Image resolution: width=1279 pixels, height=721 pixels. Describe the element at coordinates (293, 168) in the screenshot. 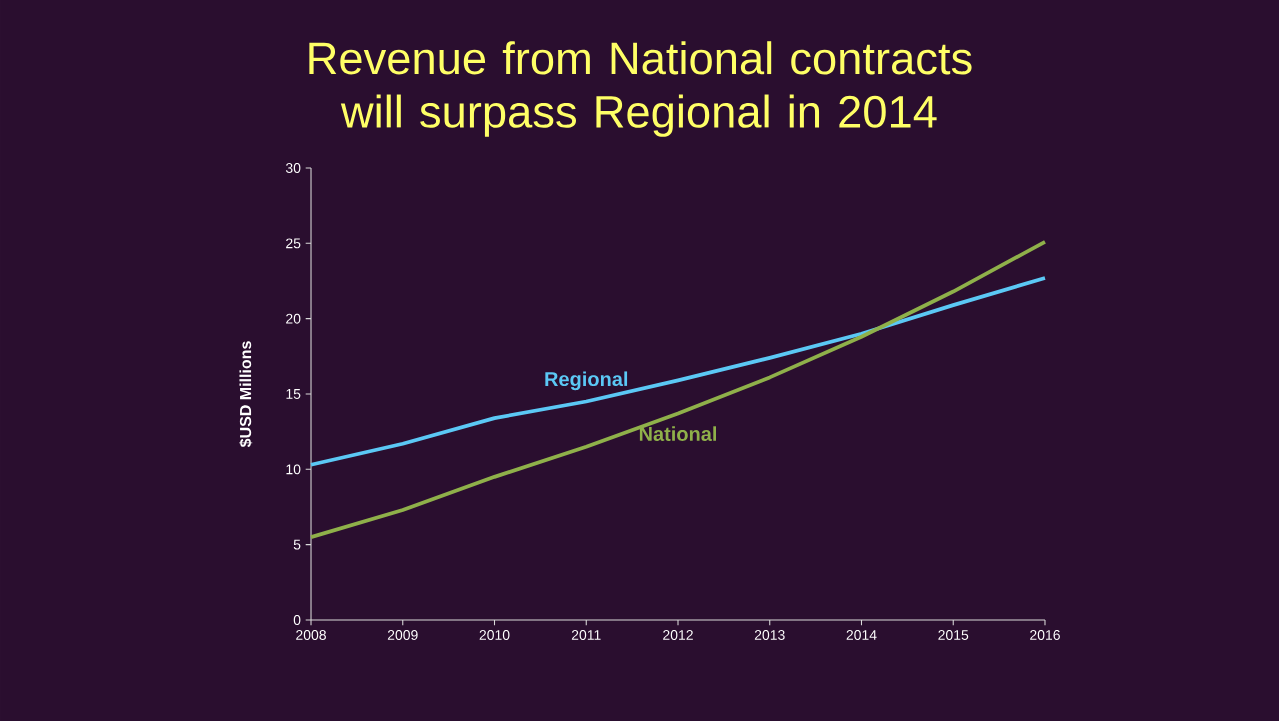

I see `y-tick-label: 30` at that location.